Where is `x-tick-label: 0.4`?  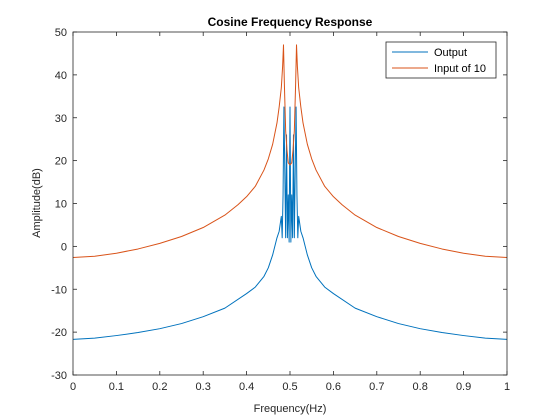 x-tick-label: 0.4 is located at coordinates (246, 387).